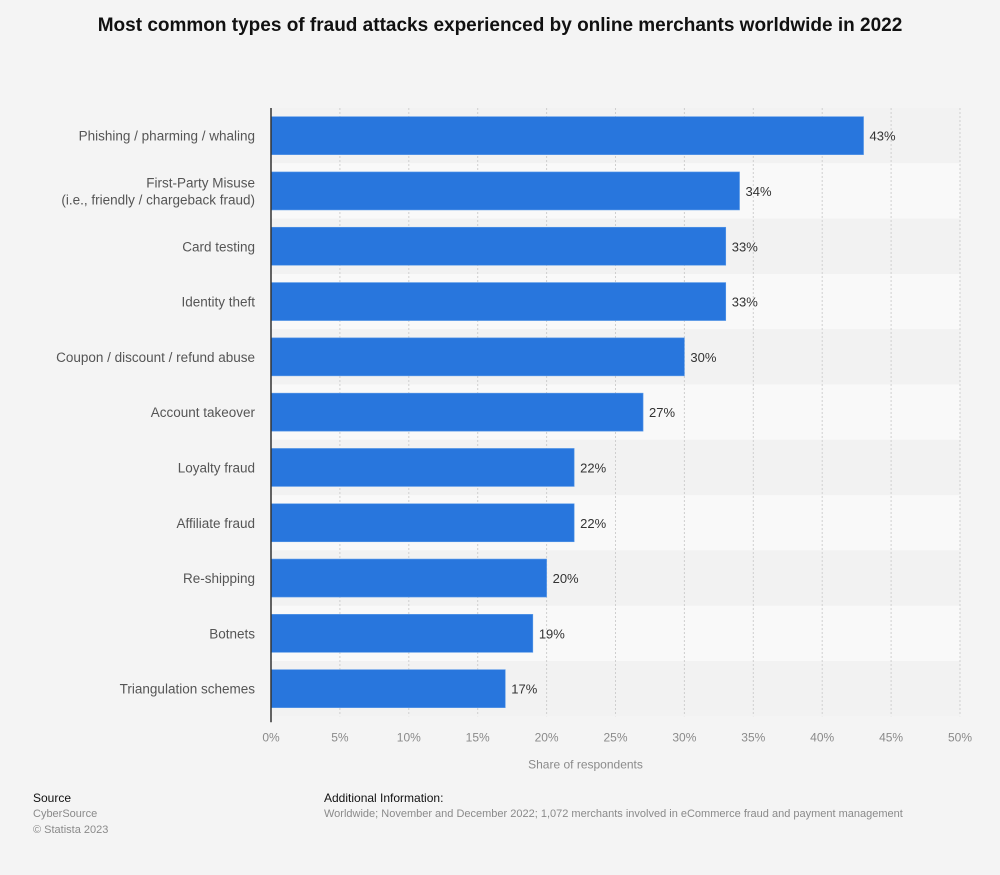 The height and width of the screenshot is (875, 1000). What do you see at coordinates (218, 246) in the screenshot?
I see `category-label: Card testing` at bounding box center [218, 246].